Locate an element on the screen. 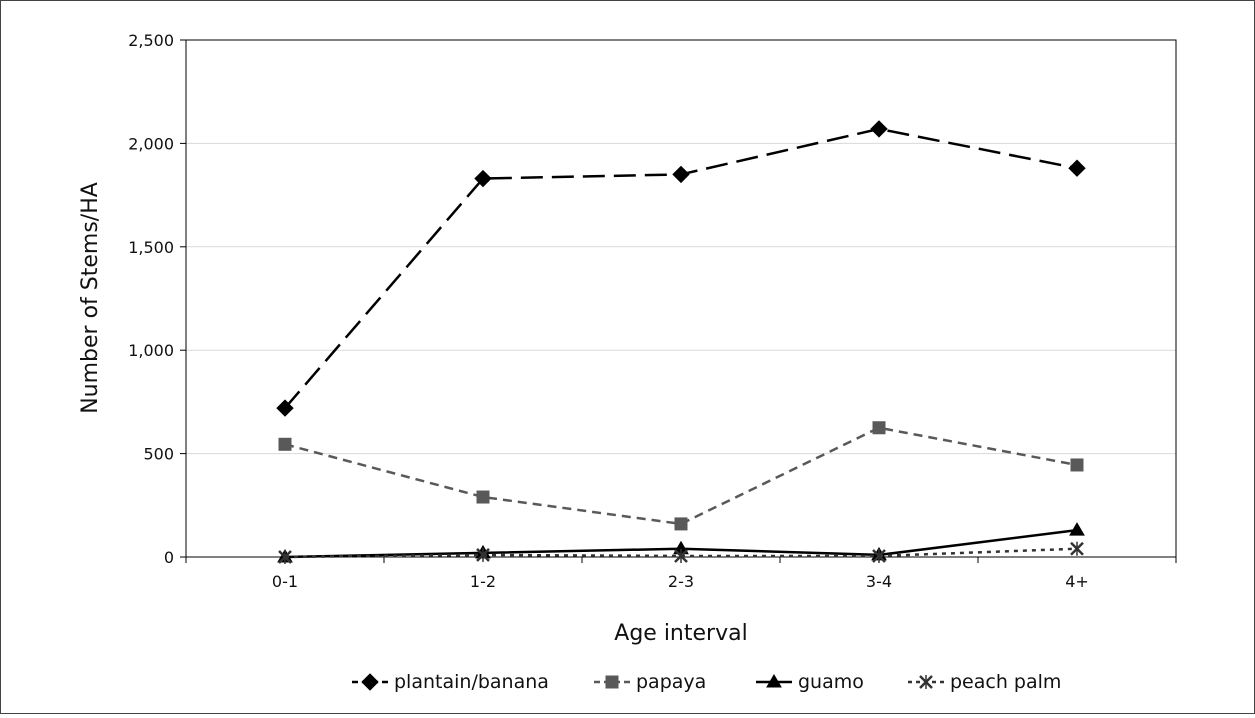 Image resolution: width=1255 pixels, height=718 pixels. x-axis: 0-1 1-2 2-3 3-4 4+ is located at coordinates (681, 574).